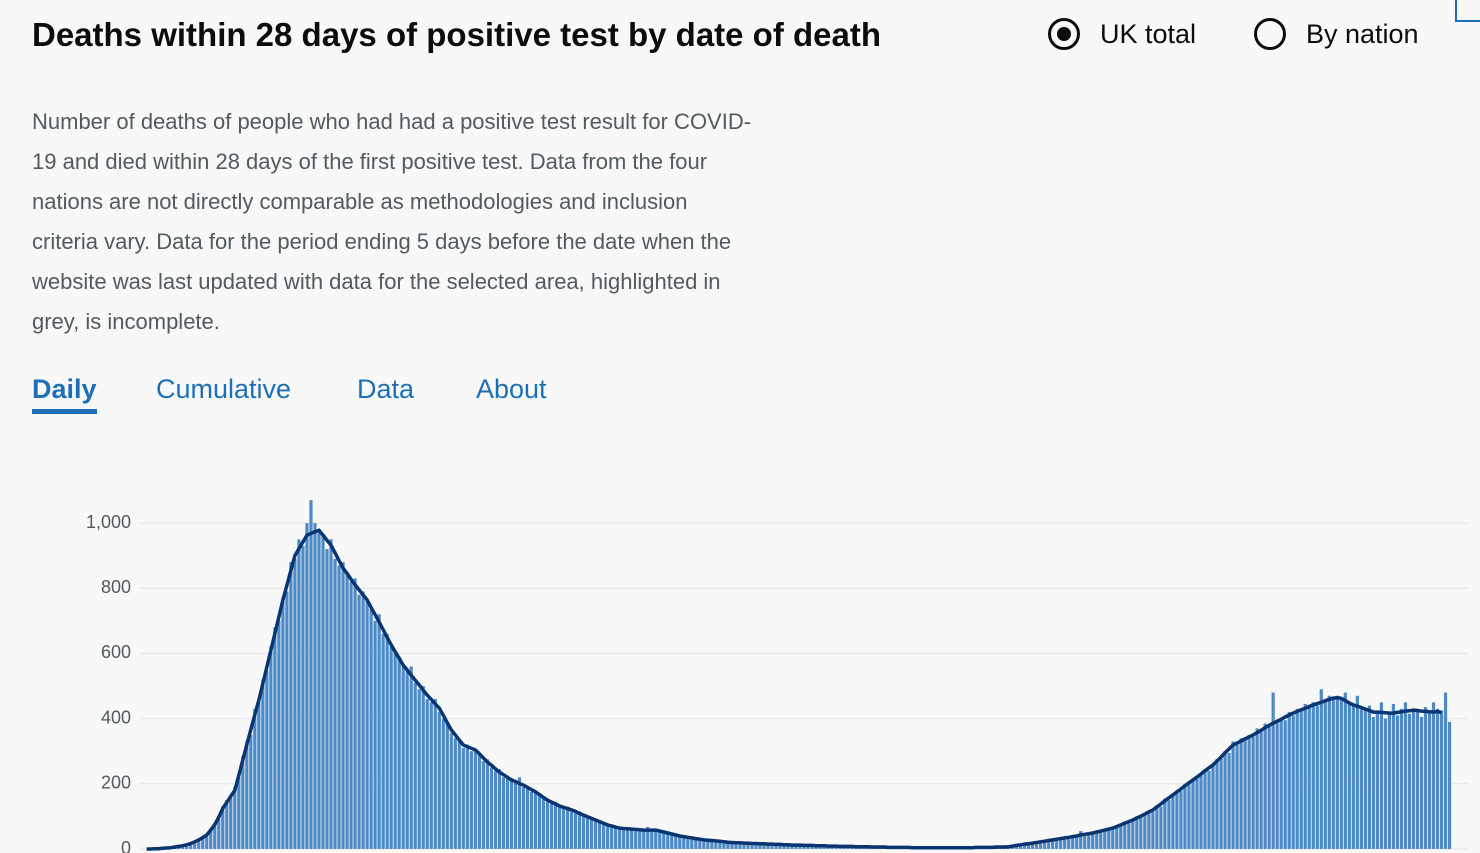 This screenshot has height=853, width=1480. I want to click on tab: Daily, so click(64, 394).